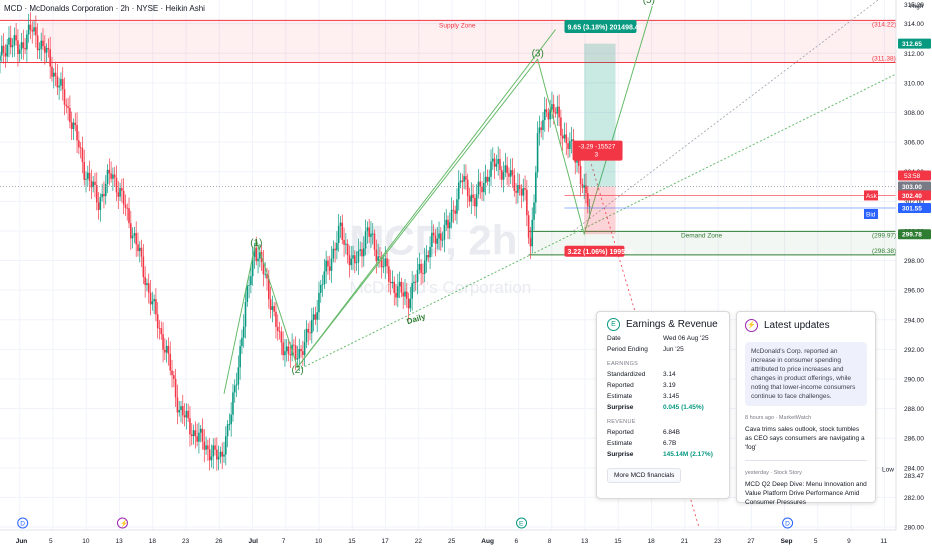 The width and height of the screenshot is (932, 555). I want to click on earnings-row: Reported 3.19, so click(664, 385).